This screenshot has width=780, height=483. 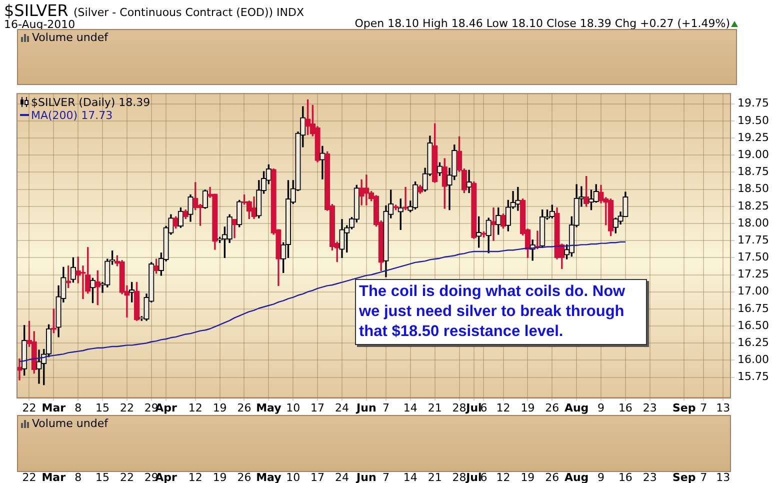 I want to click on y-tick-label: 19.25, so click(x=754, y=137).